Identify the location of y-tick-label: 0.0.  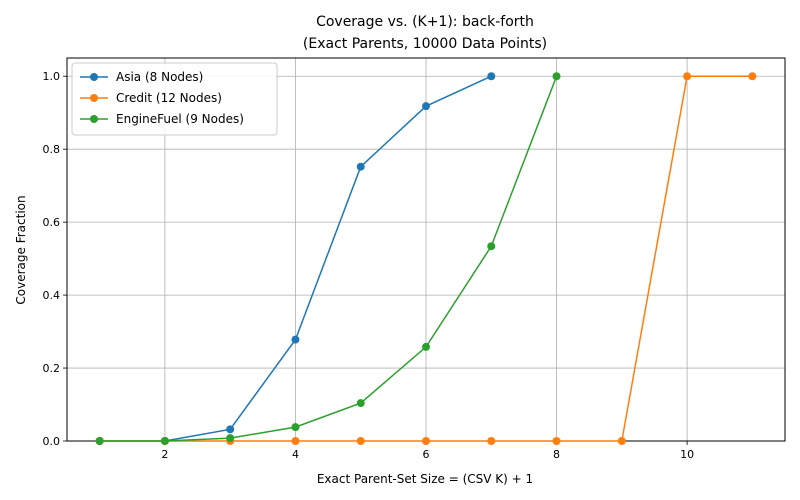
(52, 441).